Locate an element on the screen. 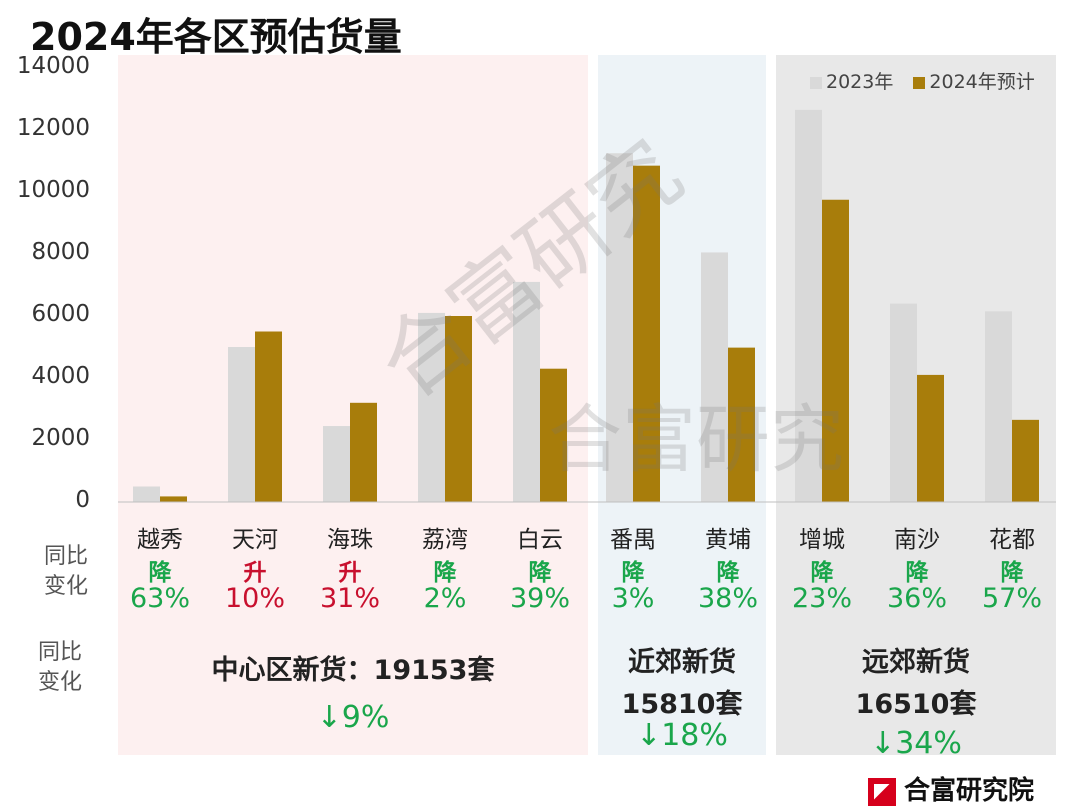  brand-logo-icon is located at coordinates (882, 791).